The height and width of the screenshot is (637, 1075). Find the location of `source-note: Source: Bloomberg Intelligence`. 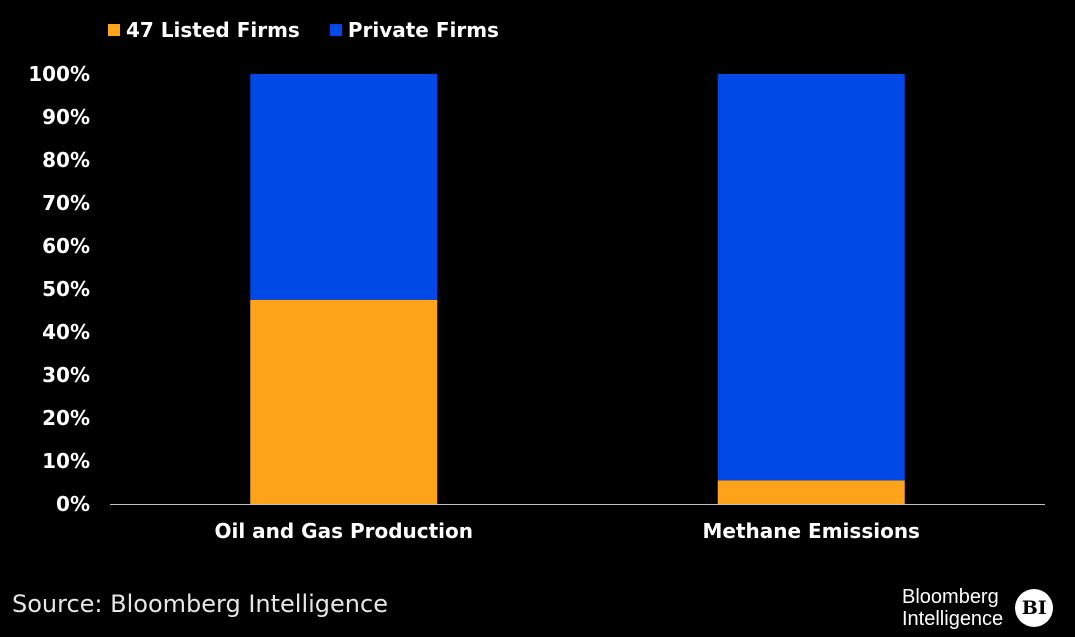

source-note: Source: Bloomberg Intelligence is located at coordinates (200, 604).